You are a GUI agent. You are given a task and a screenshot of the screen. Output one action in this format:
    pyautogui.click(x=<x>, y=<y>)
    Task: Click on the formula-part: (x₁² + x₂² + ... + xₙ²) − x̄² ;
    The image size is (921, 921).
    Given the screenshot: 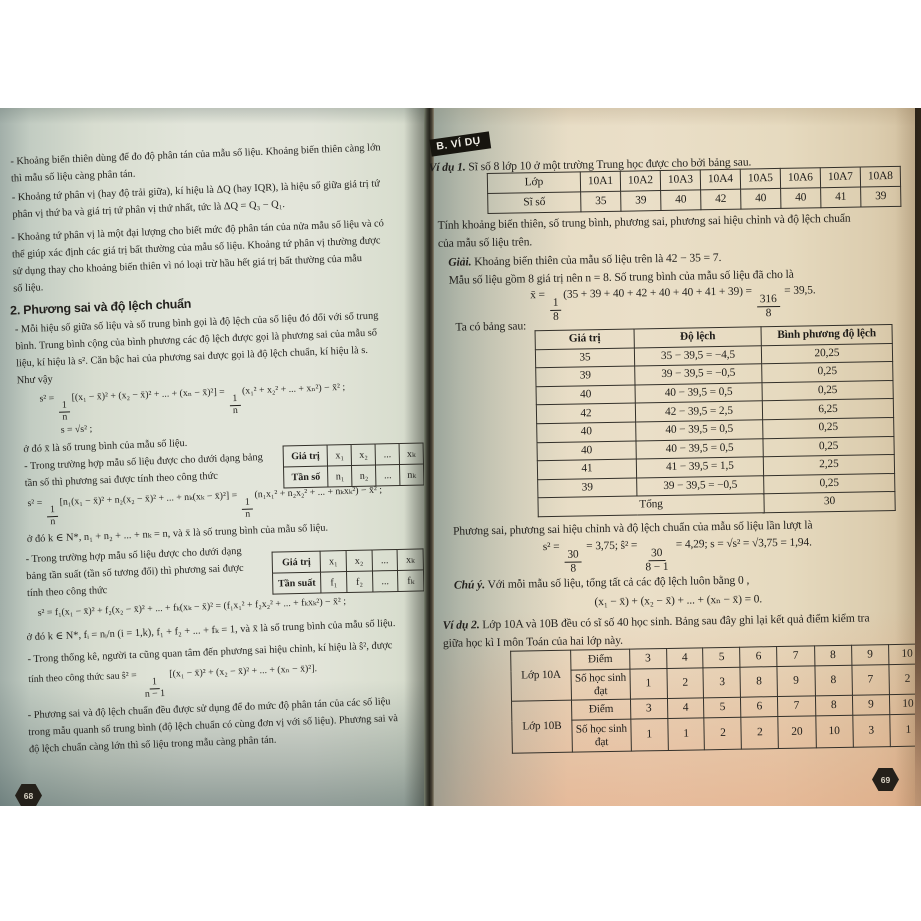 What is the action you would take?
    pyautogui.click(x=293, y=389)
    